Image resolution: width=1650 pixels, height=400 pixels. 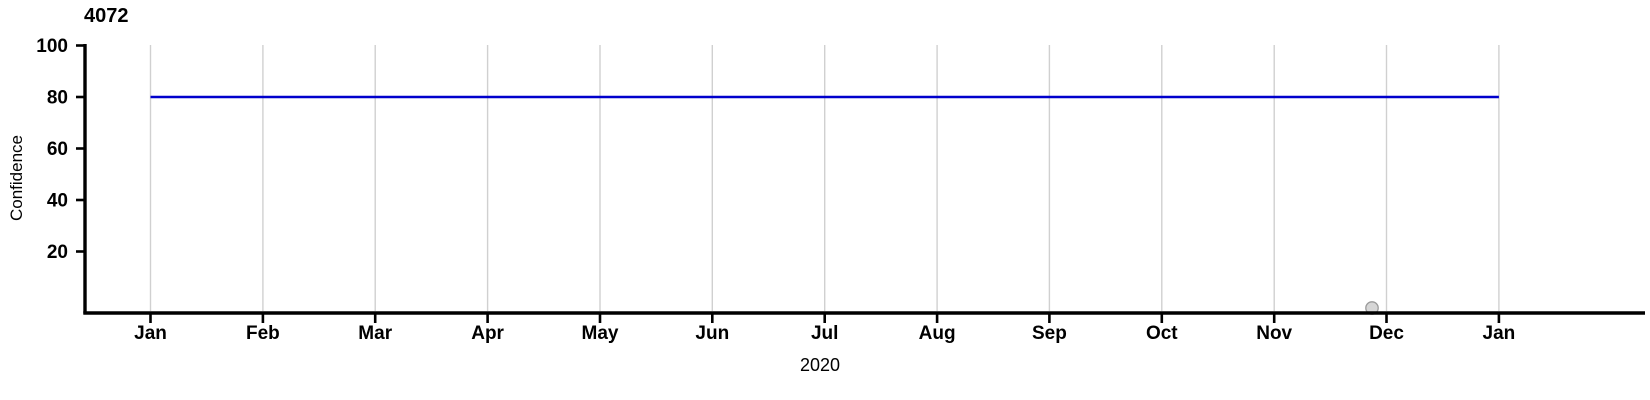 What do you see at coordinates (600, 333) in the screenshot?
I see `x-tick-label-may: May` at bounding box center [600, 333].